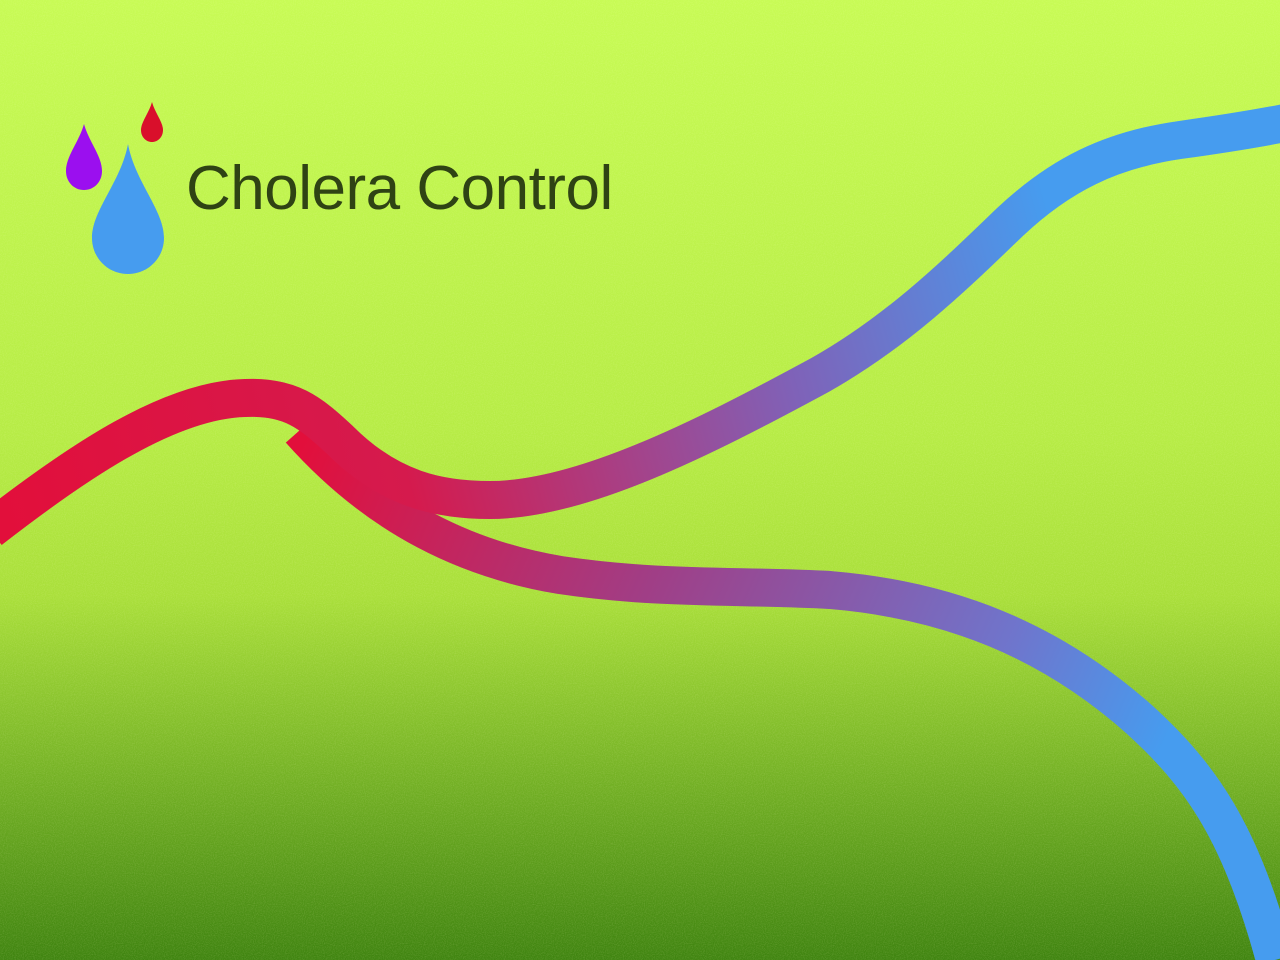 The width and height of the screenshot is (1280, 960). What do you see at coordinates (84, 157) in the screenshot?
I see `purple-drop-icon` at bounding box center [84, 157].